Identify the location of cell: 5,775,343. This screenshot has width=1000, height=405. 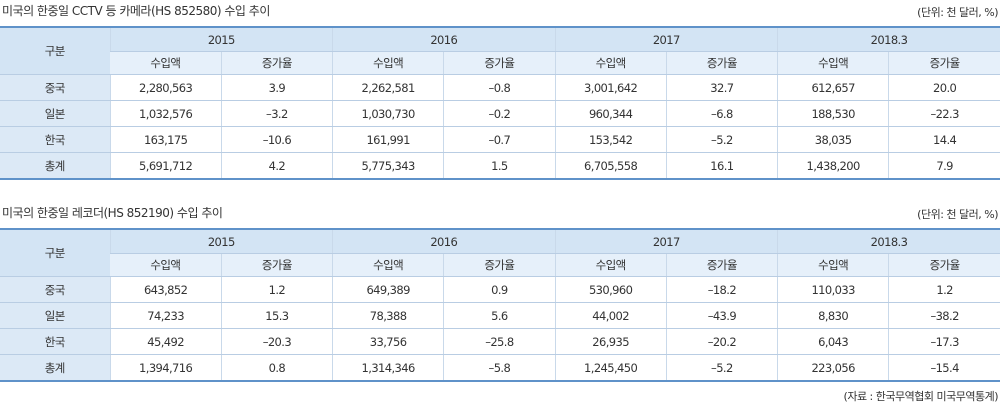
(387, 166).